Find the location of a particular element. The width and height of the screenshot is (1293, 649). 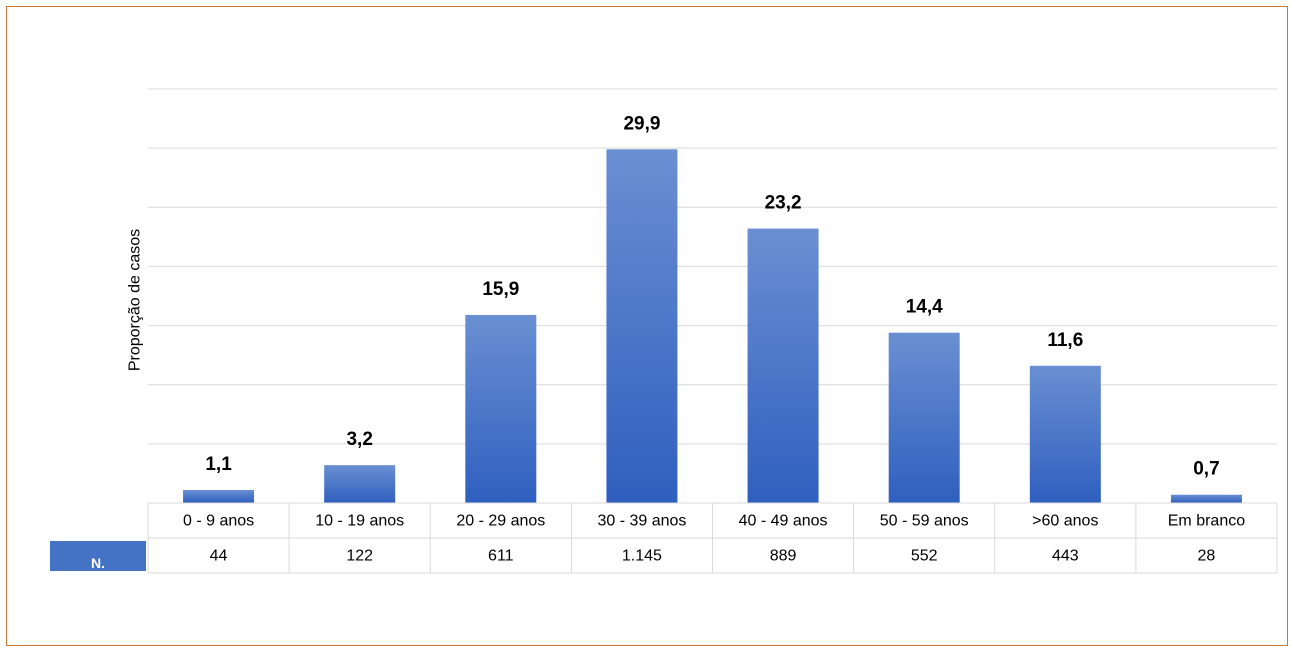

tick-label: 50 - 59 anos is located at coordinates (924, 521).